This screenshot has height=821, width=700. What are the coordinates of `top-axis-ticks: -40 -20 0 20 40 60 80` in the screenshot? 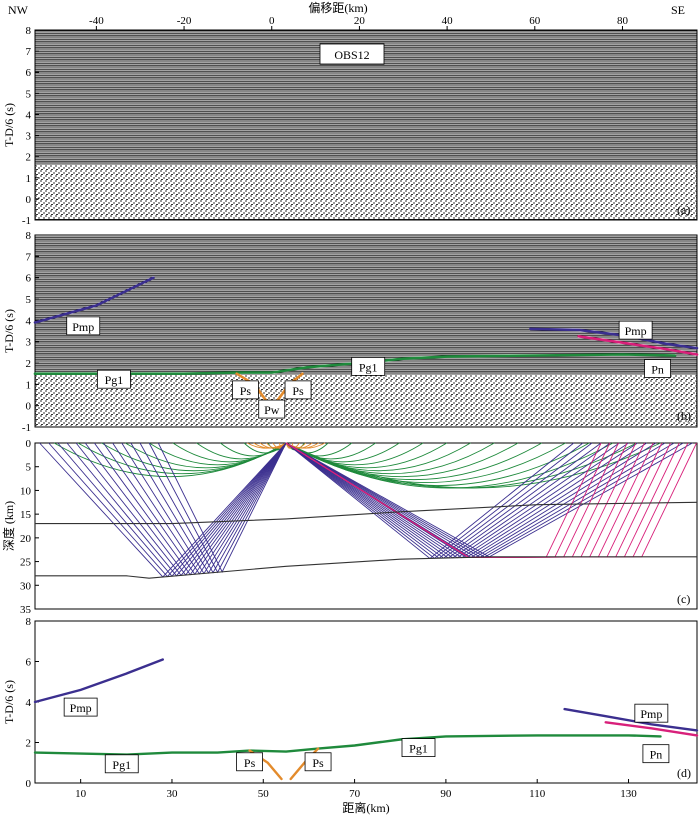 It's located at (358, 22).